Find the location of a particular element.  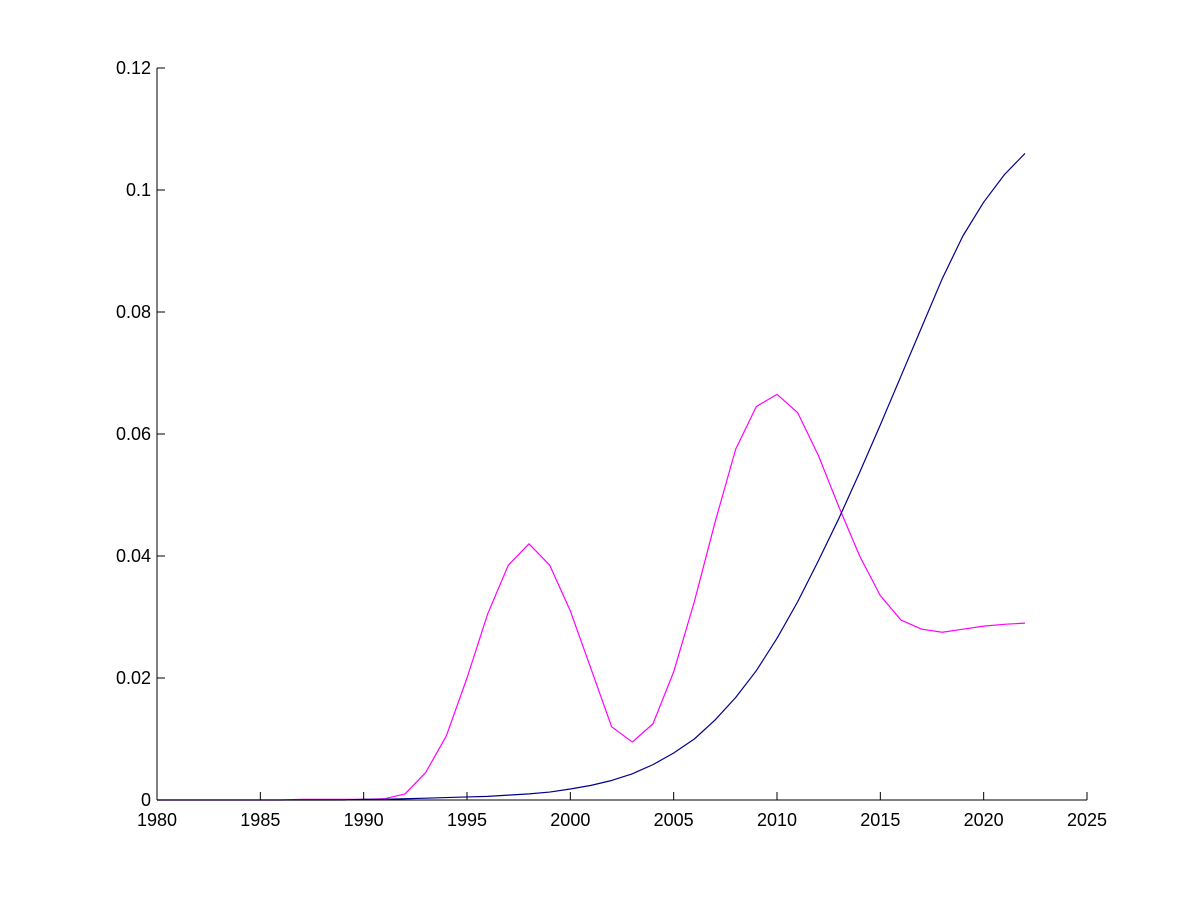

y-tick-label: 0 is located at coordinates (146, 800).